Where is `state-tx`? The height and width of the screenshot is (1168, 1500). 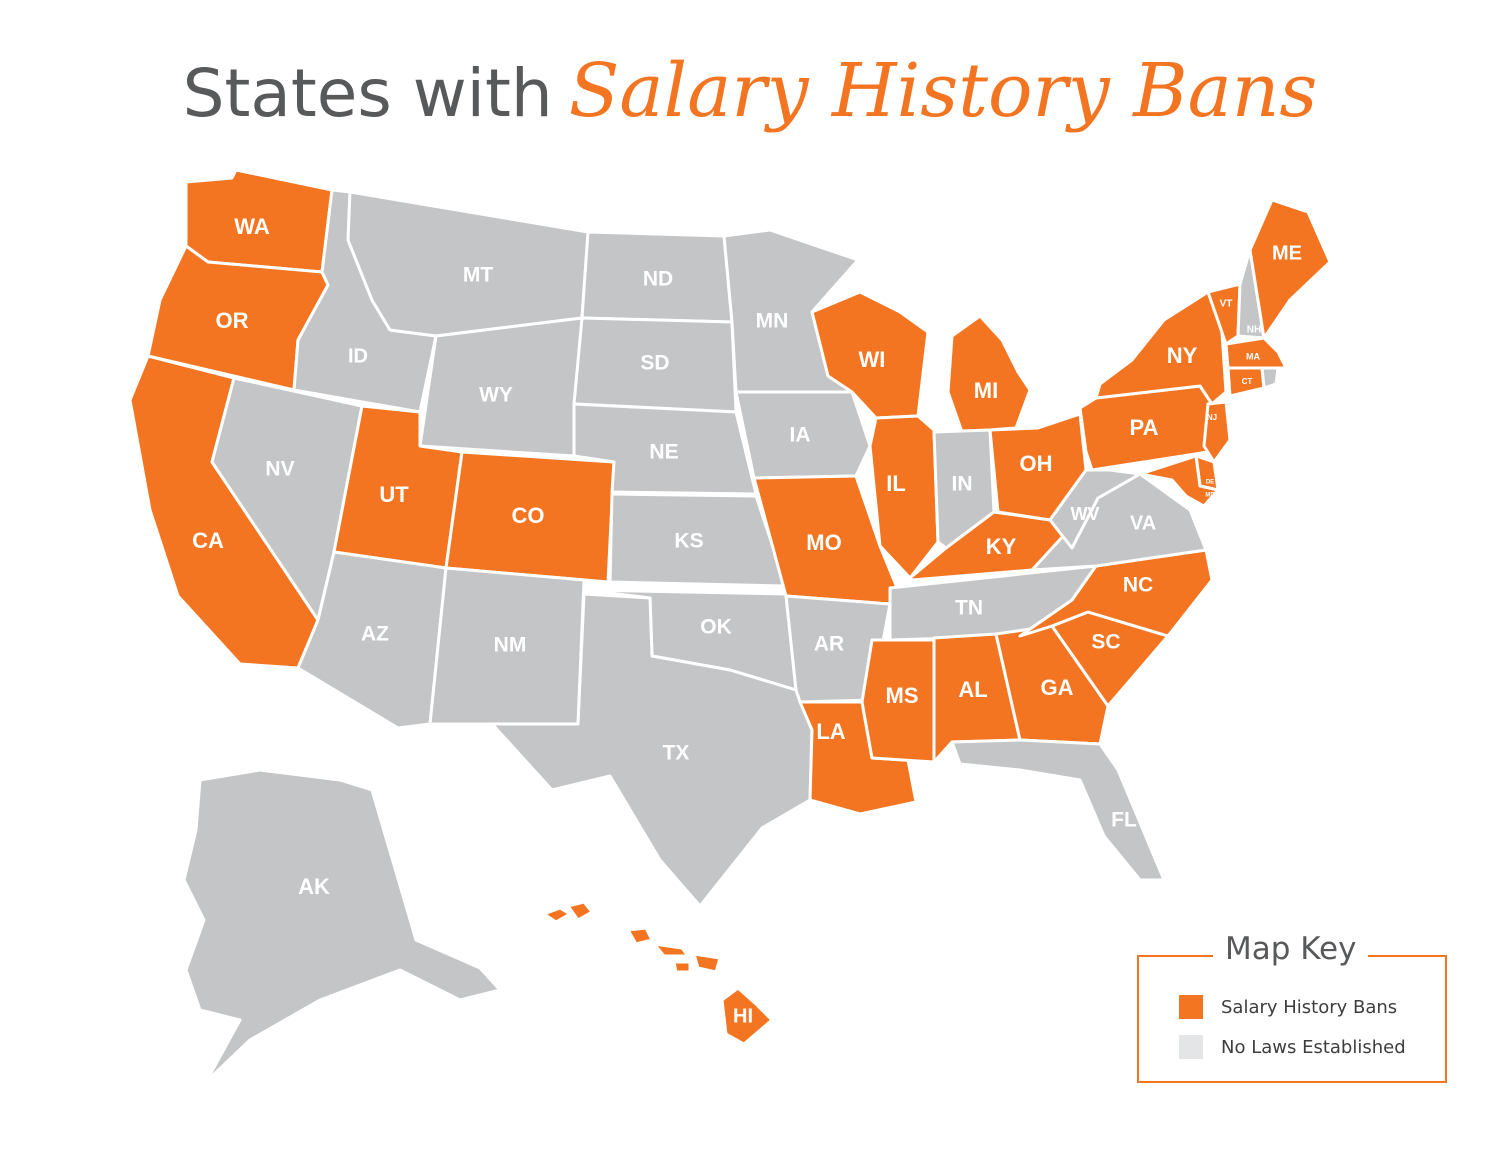
state-tx is located at coordinates (652, 750).